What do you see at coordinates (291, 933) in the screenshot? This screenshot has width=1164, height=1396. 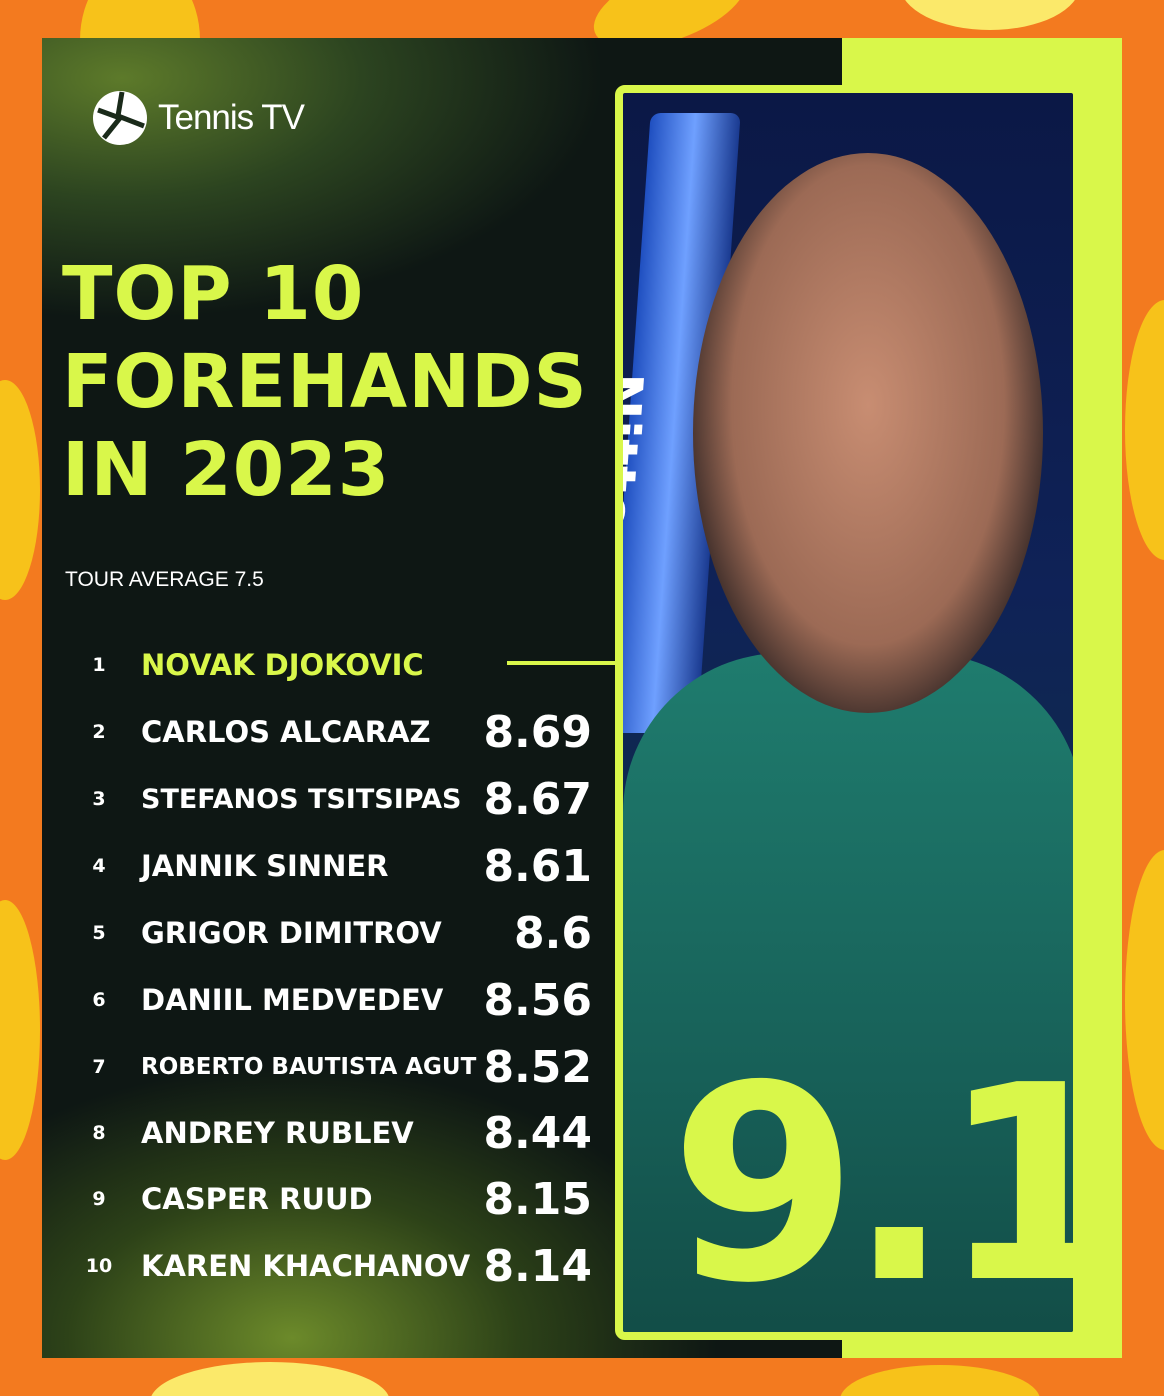 I see `player-name: GRIGOR DIMITROV` at bounding box center [291, 933].